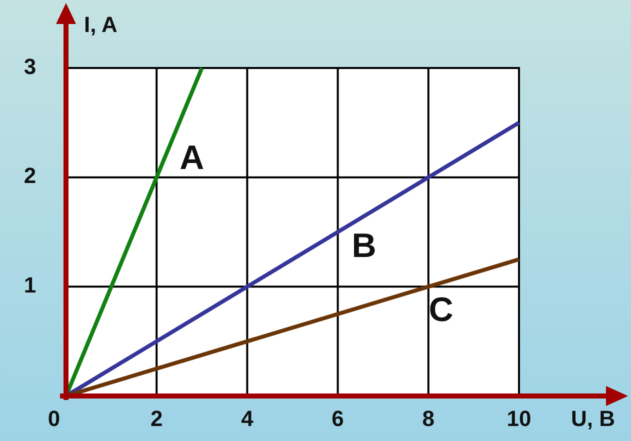 The image size is (631, 441). I want to click on x-axis-title: U, B, so click(593, 418).